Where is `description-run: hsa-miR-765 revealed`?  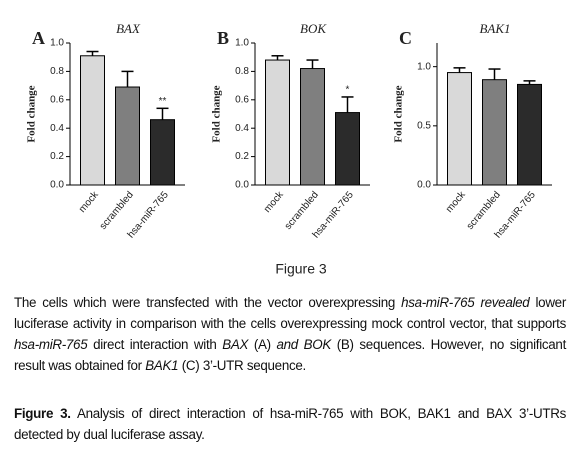 description-run: hsa-miR-765 revealed is located at coordinates (465, 302).